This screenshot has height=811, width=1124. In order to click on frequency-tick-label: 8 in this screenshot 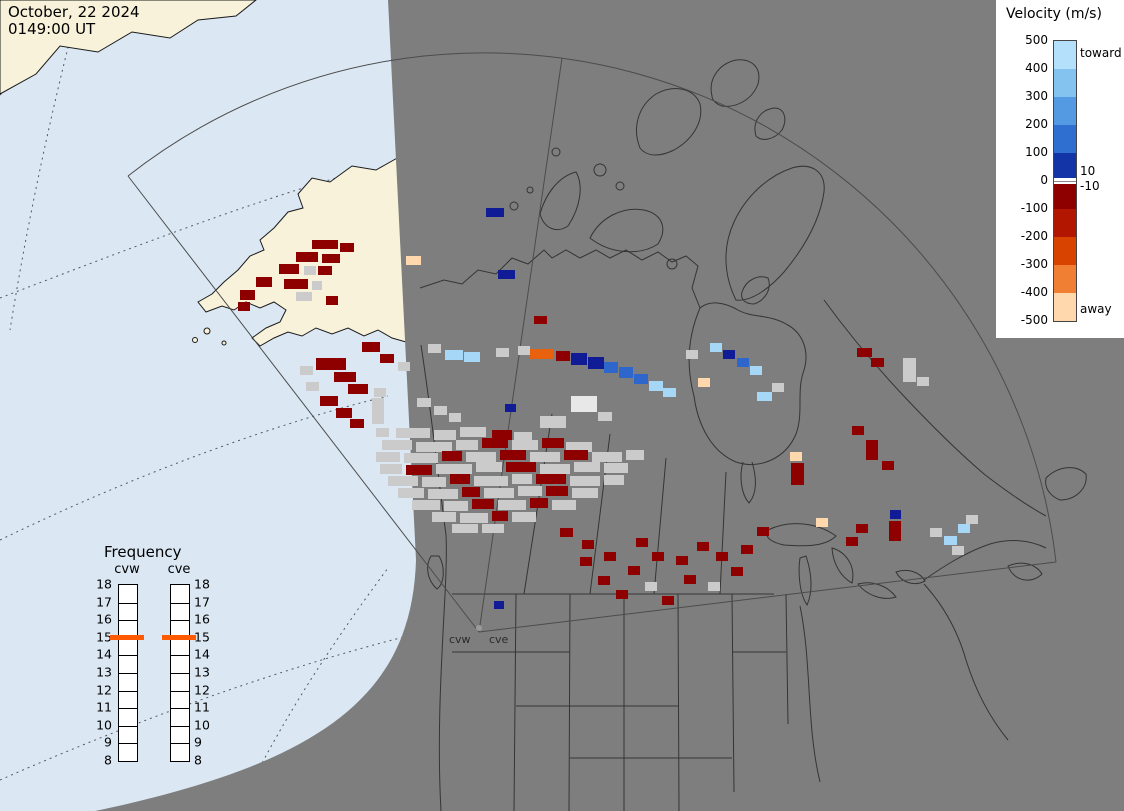, I will do `click(108, 760)`.